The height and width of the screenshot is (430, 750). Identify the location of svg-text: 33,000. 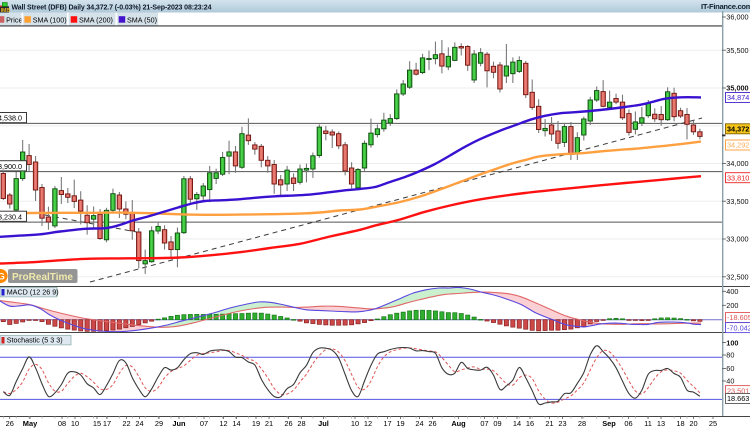
(737, 239).